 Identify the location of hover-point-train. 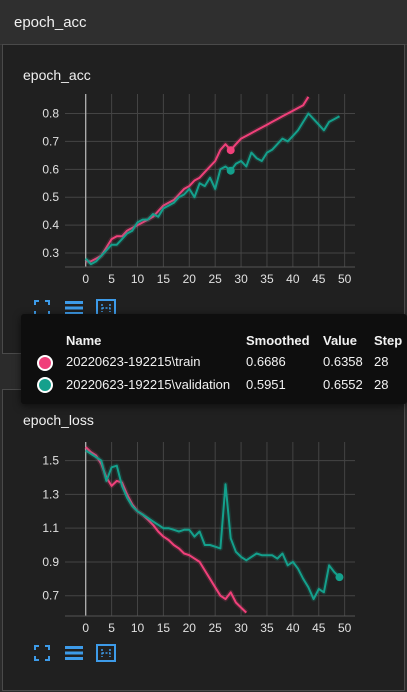
(230, 150).